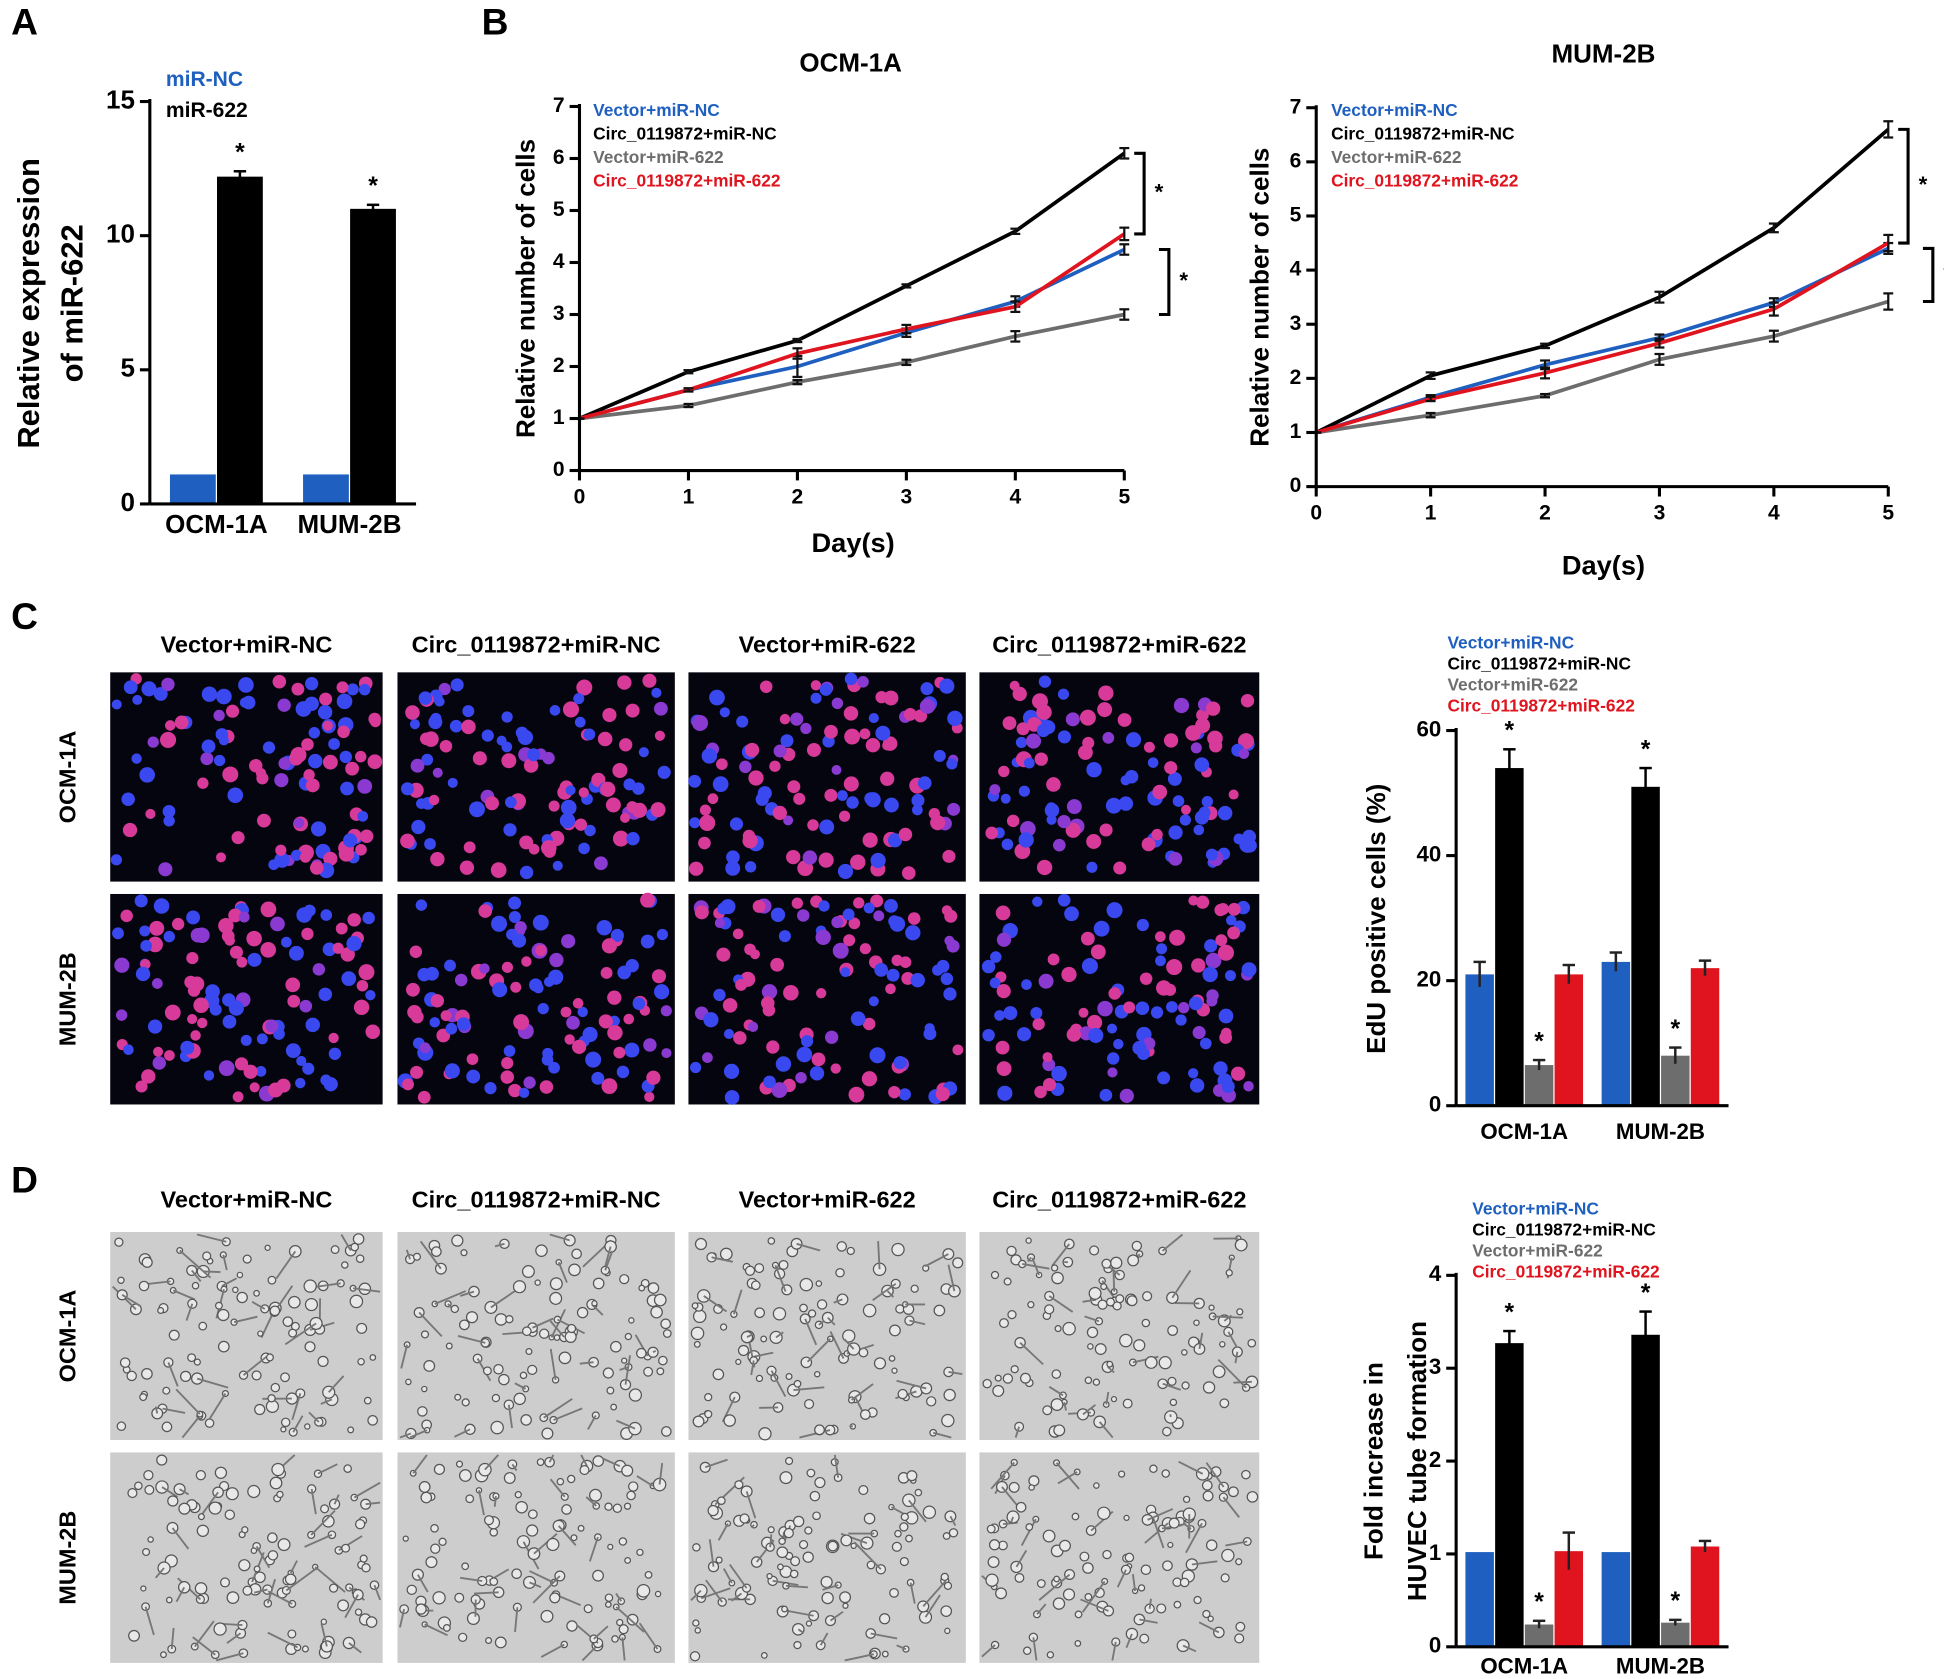 The width and height of the screenshot is (1944, 1679). Describe the element at coordinates (1428, 728) in the screenshot. I see `y-tick-label: 60` at that location.